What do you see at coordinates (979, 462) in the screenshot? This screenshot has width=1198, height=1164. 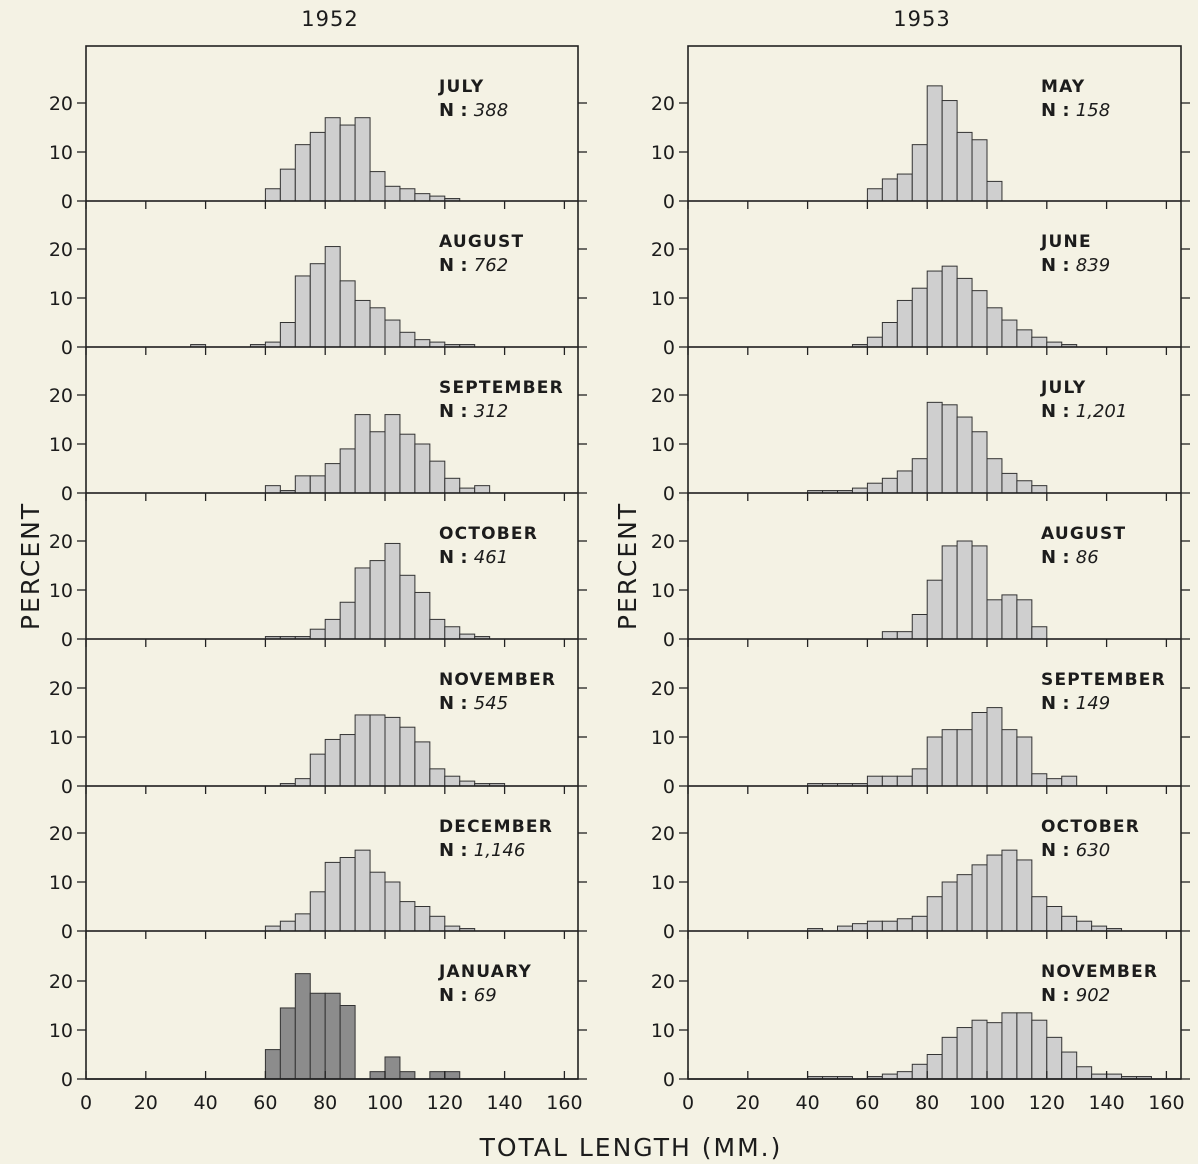 I see `bar-1953-july-95mm` at bounding box center [979, 462].